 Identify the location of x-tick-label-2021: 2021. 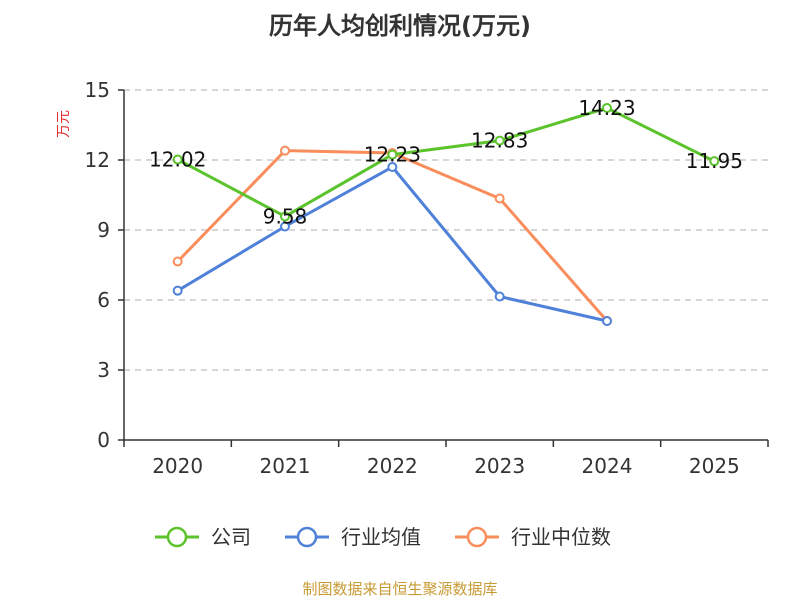
(285, 466).